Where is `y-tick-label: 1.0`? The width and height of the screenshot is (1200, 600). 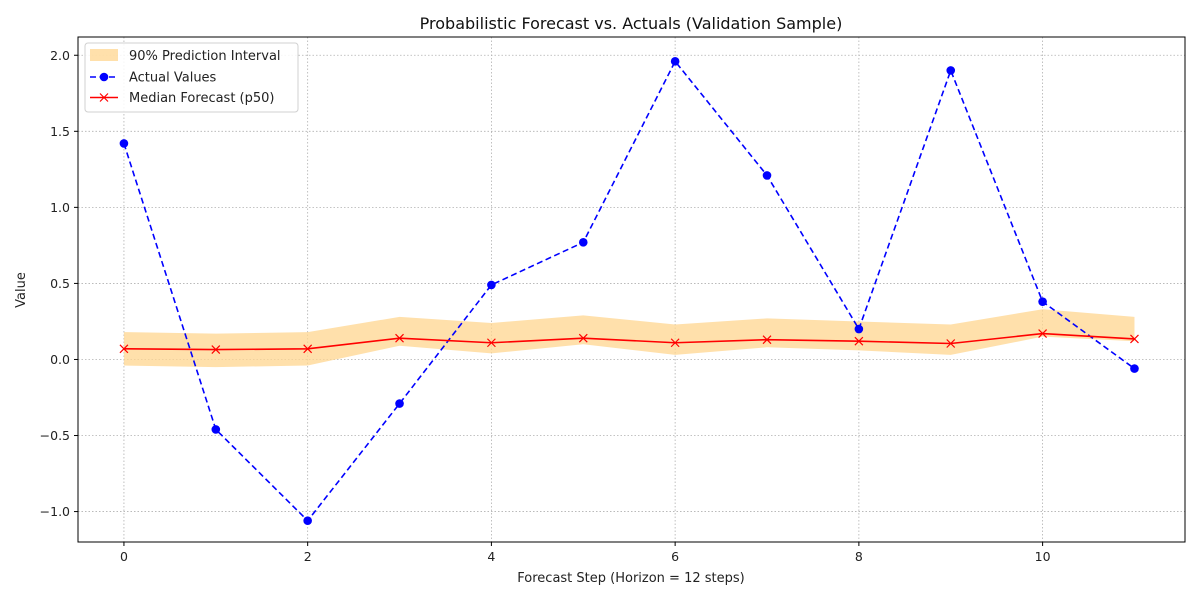 y-tick-label: 1.0 is located at coordinates (60, 207).